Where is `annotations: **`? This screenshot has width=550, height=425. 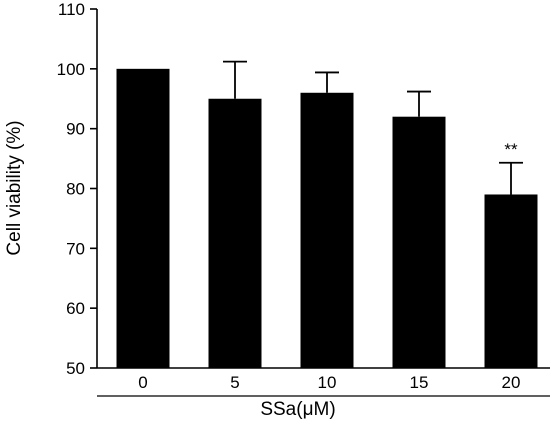
annotations: ** is located at coordinates (511, 149).